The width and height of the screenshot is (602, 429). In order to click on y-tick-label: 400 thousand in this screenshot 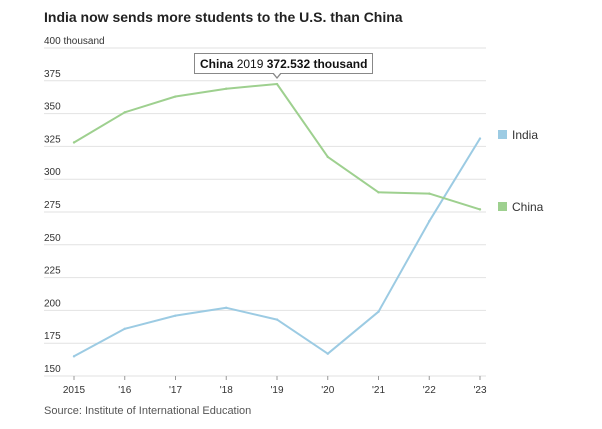, I will do `click(74, 41)`.